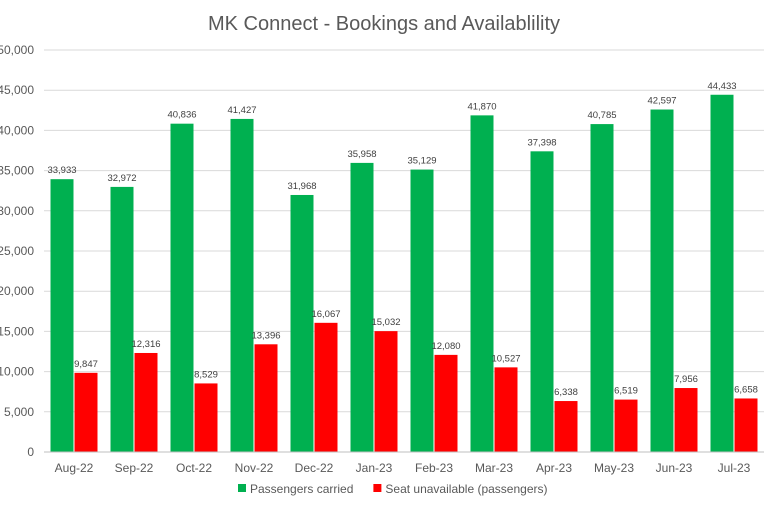 This screenshot has height=512, width=768. I want to click on x-tick-label: Jul-23, so click(734, 468).